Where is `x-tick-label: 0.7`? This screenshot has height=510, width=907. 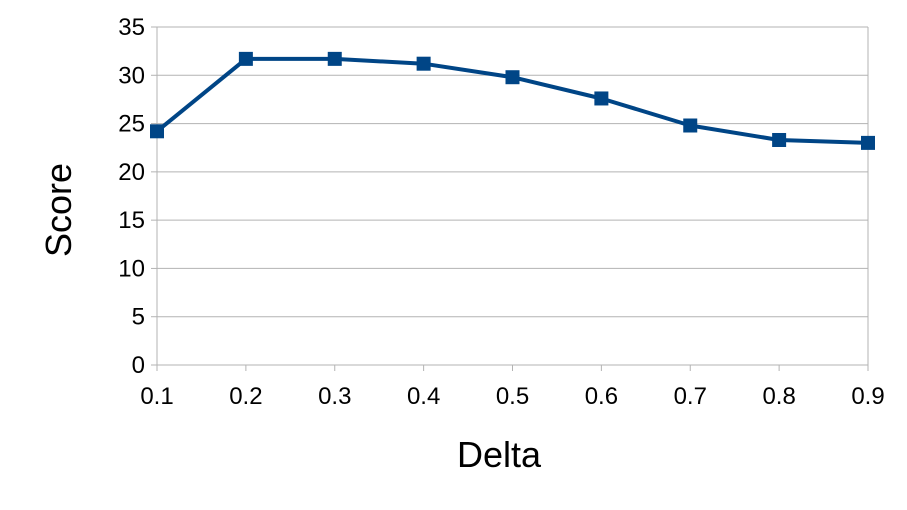 x-tick-label: 0.7 is located at coordinates (690, 396).